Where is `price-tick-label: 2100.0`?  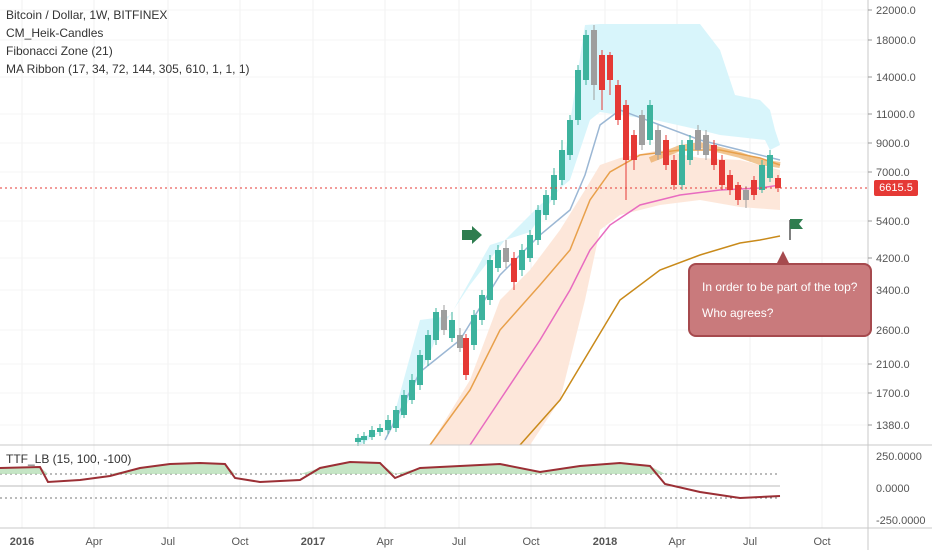 price-tick-label: 2100.0 is located at coordinates (893, 365).